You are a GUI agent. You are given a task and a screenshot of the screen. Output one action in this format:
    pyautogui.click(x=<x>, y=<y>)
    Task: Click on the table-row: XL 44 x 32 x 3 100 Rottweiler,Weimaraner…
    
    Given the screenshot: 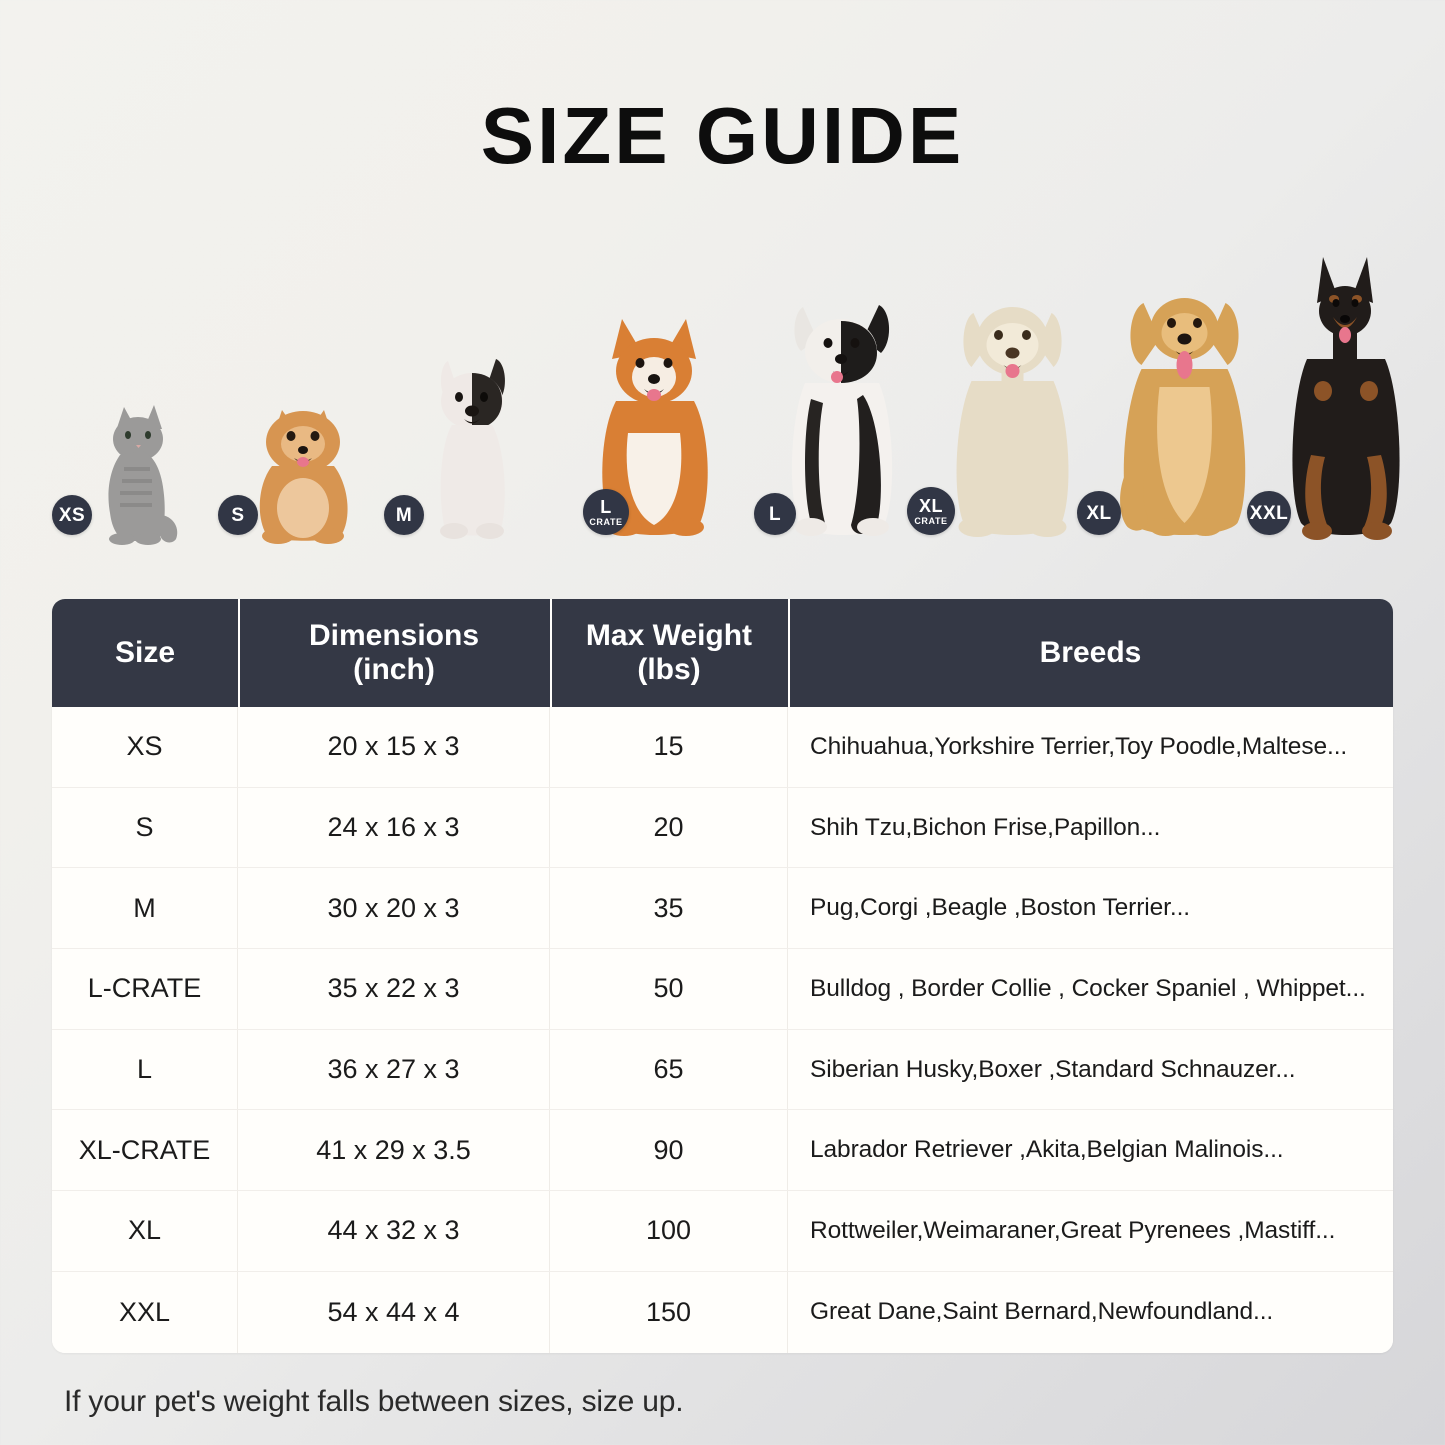 What is the action you would take?
    pyautogui.click(x=722, y=1231)
    